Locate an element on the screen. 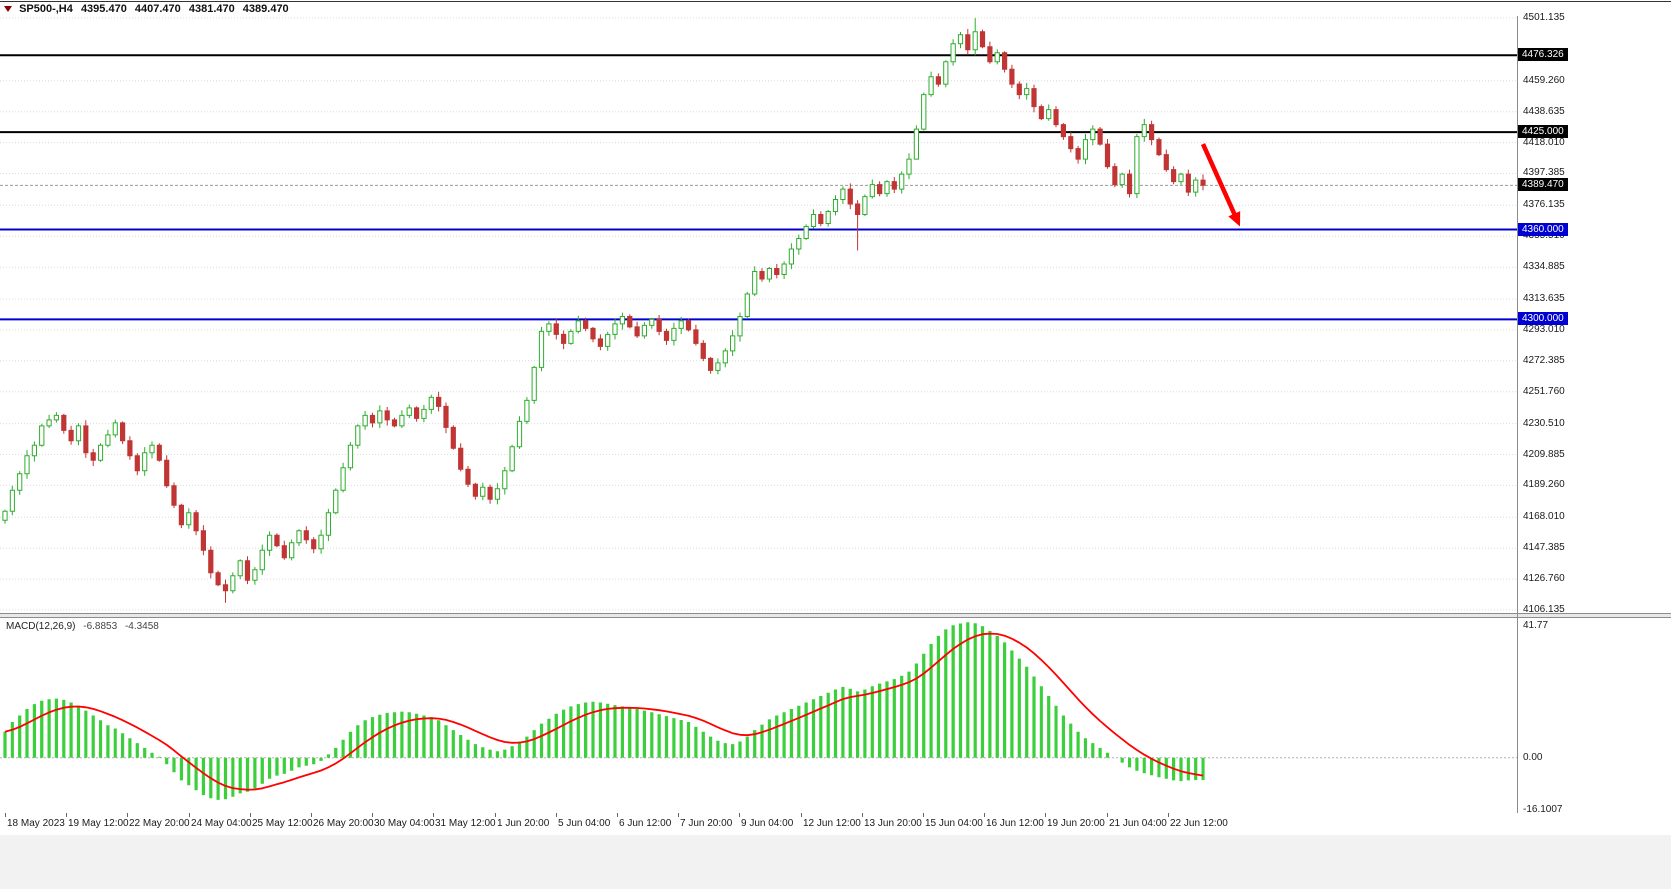 This screenshot has height=889, width=1671. price-tick-label: 4106.135 is located at coordinates (1544, 609).